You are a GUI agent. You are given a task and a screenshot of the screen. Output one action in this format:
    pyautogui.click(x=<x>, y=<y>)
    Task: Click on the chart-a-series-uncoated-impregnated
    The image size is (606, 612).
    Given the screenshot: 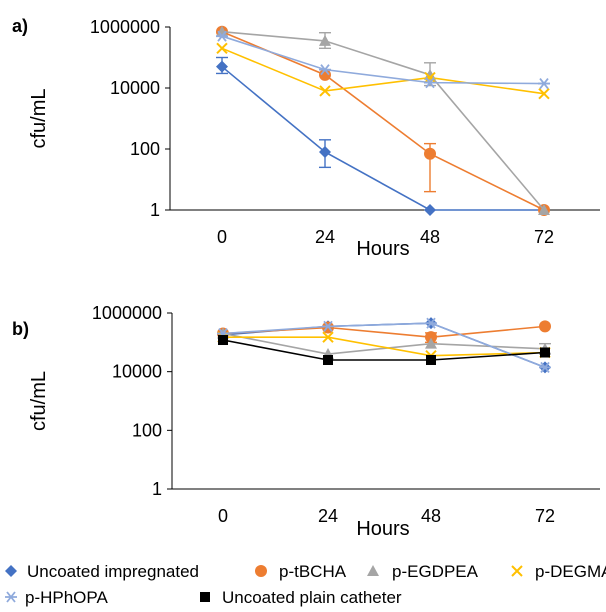 What is the action you would take?
    pyautogui.click(x=383, y=136)
    